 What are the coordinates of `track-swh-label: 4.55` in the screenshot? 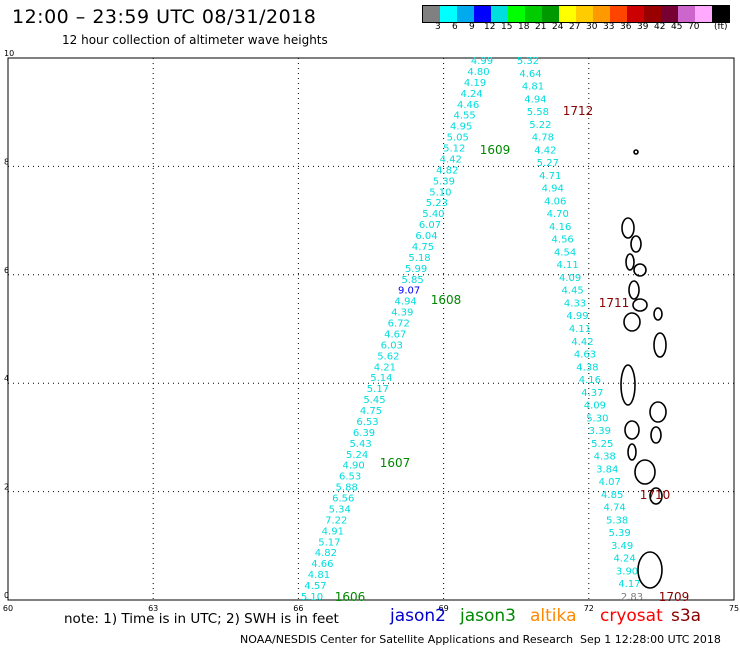 It's located at (465, 116).